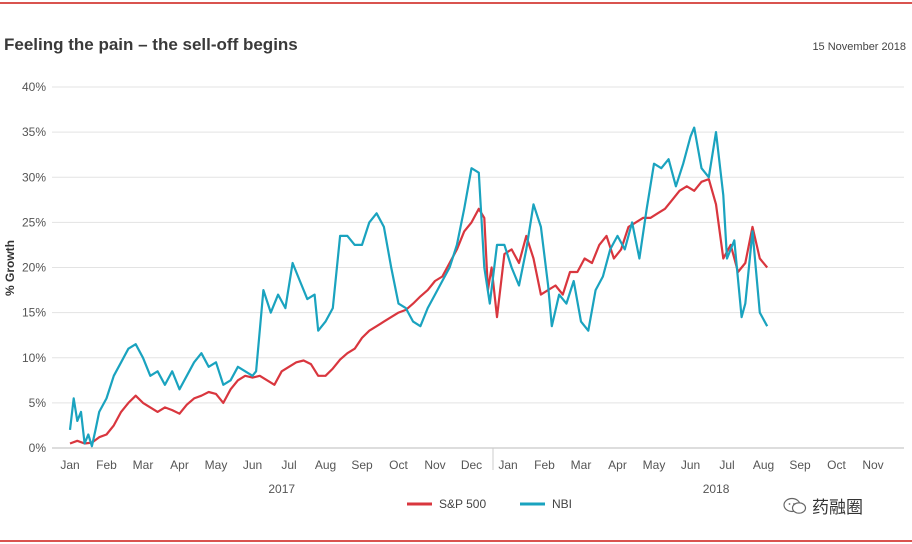  What do you see at coordinates (34, 177) in the screenshot?
I see `y-tick-label: 30%` at bounding box center [34, 177].